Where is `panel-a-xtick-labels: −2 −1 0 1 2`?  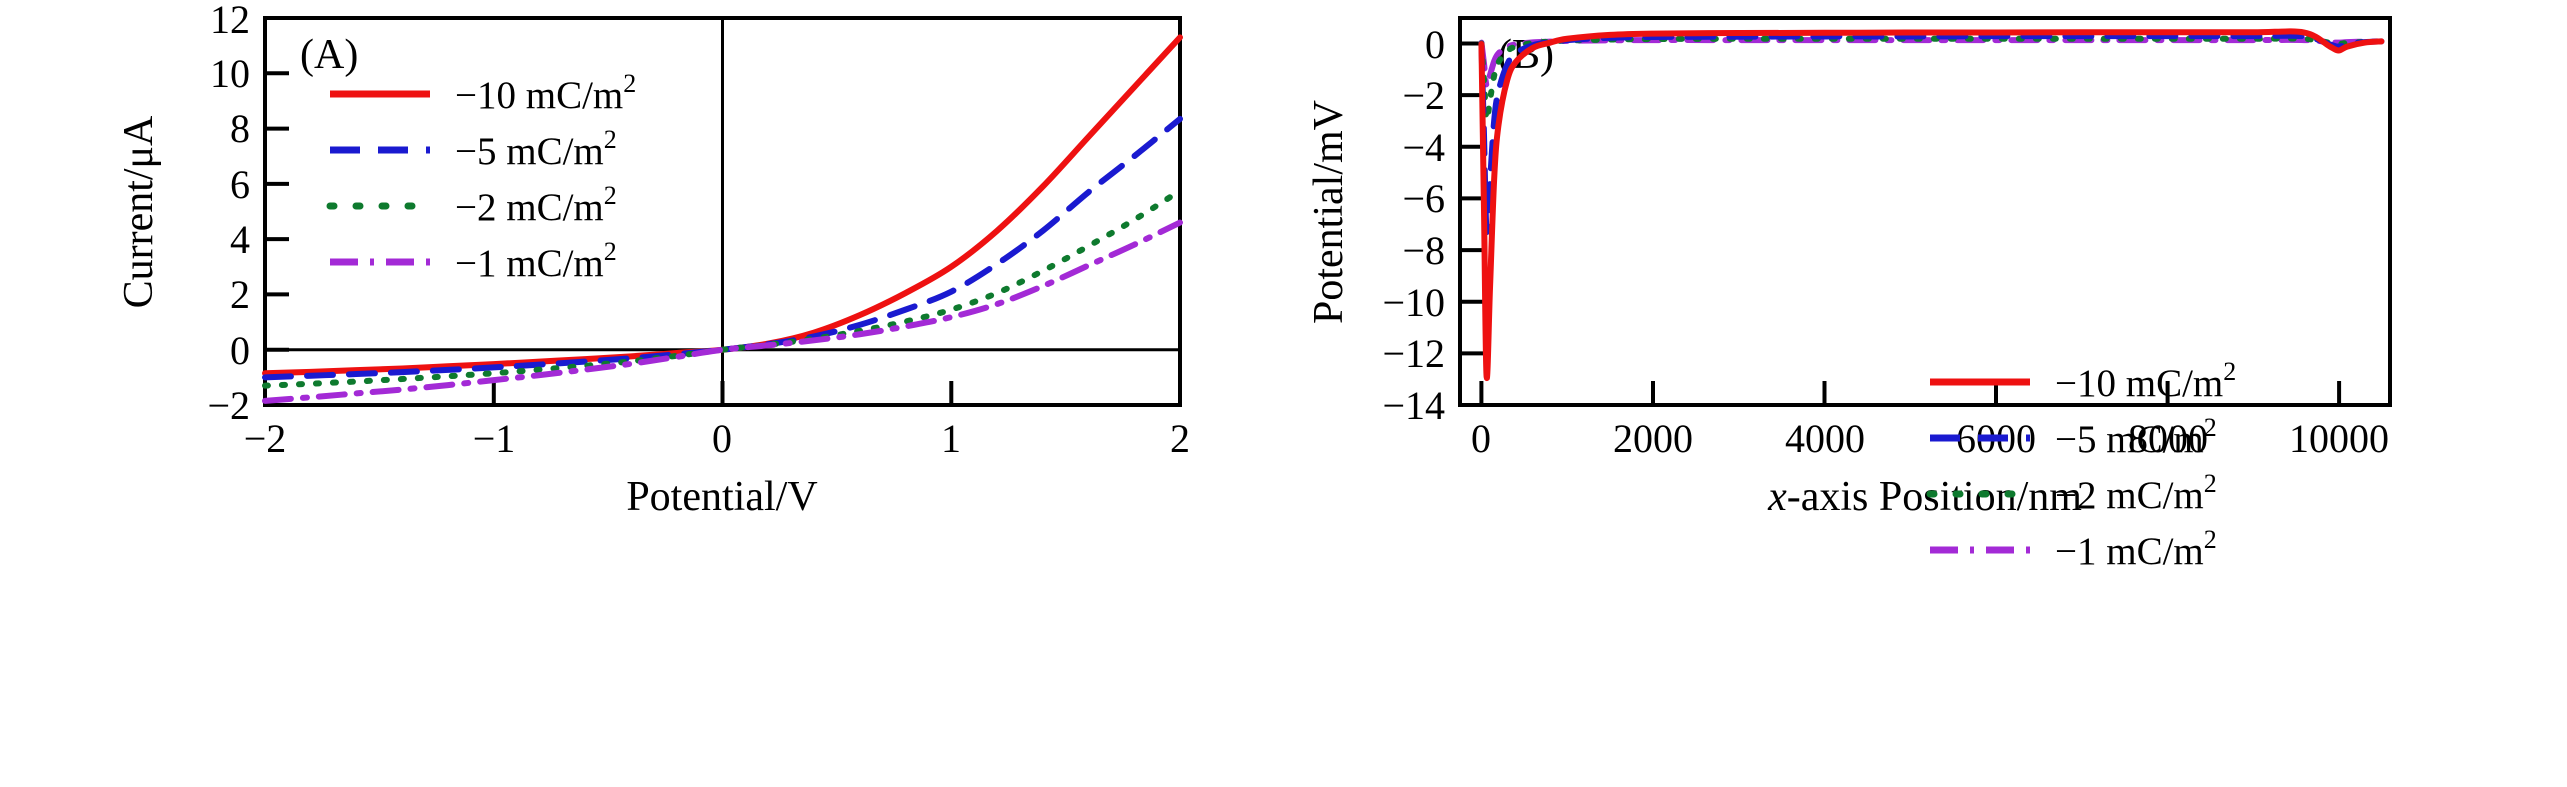
panel-a-xtick-labels: −2 −1 0 1 2 is located at coordinates (717, 438).